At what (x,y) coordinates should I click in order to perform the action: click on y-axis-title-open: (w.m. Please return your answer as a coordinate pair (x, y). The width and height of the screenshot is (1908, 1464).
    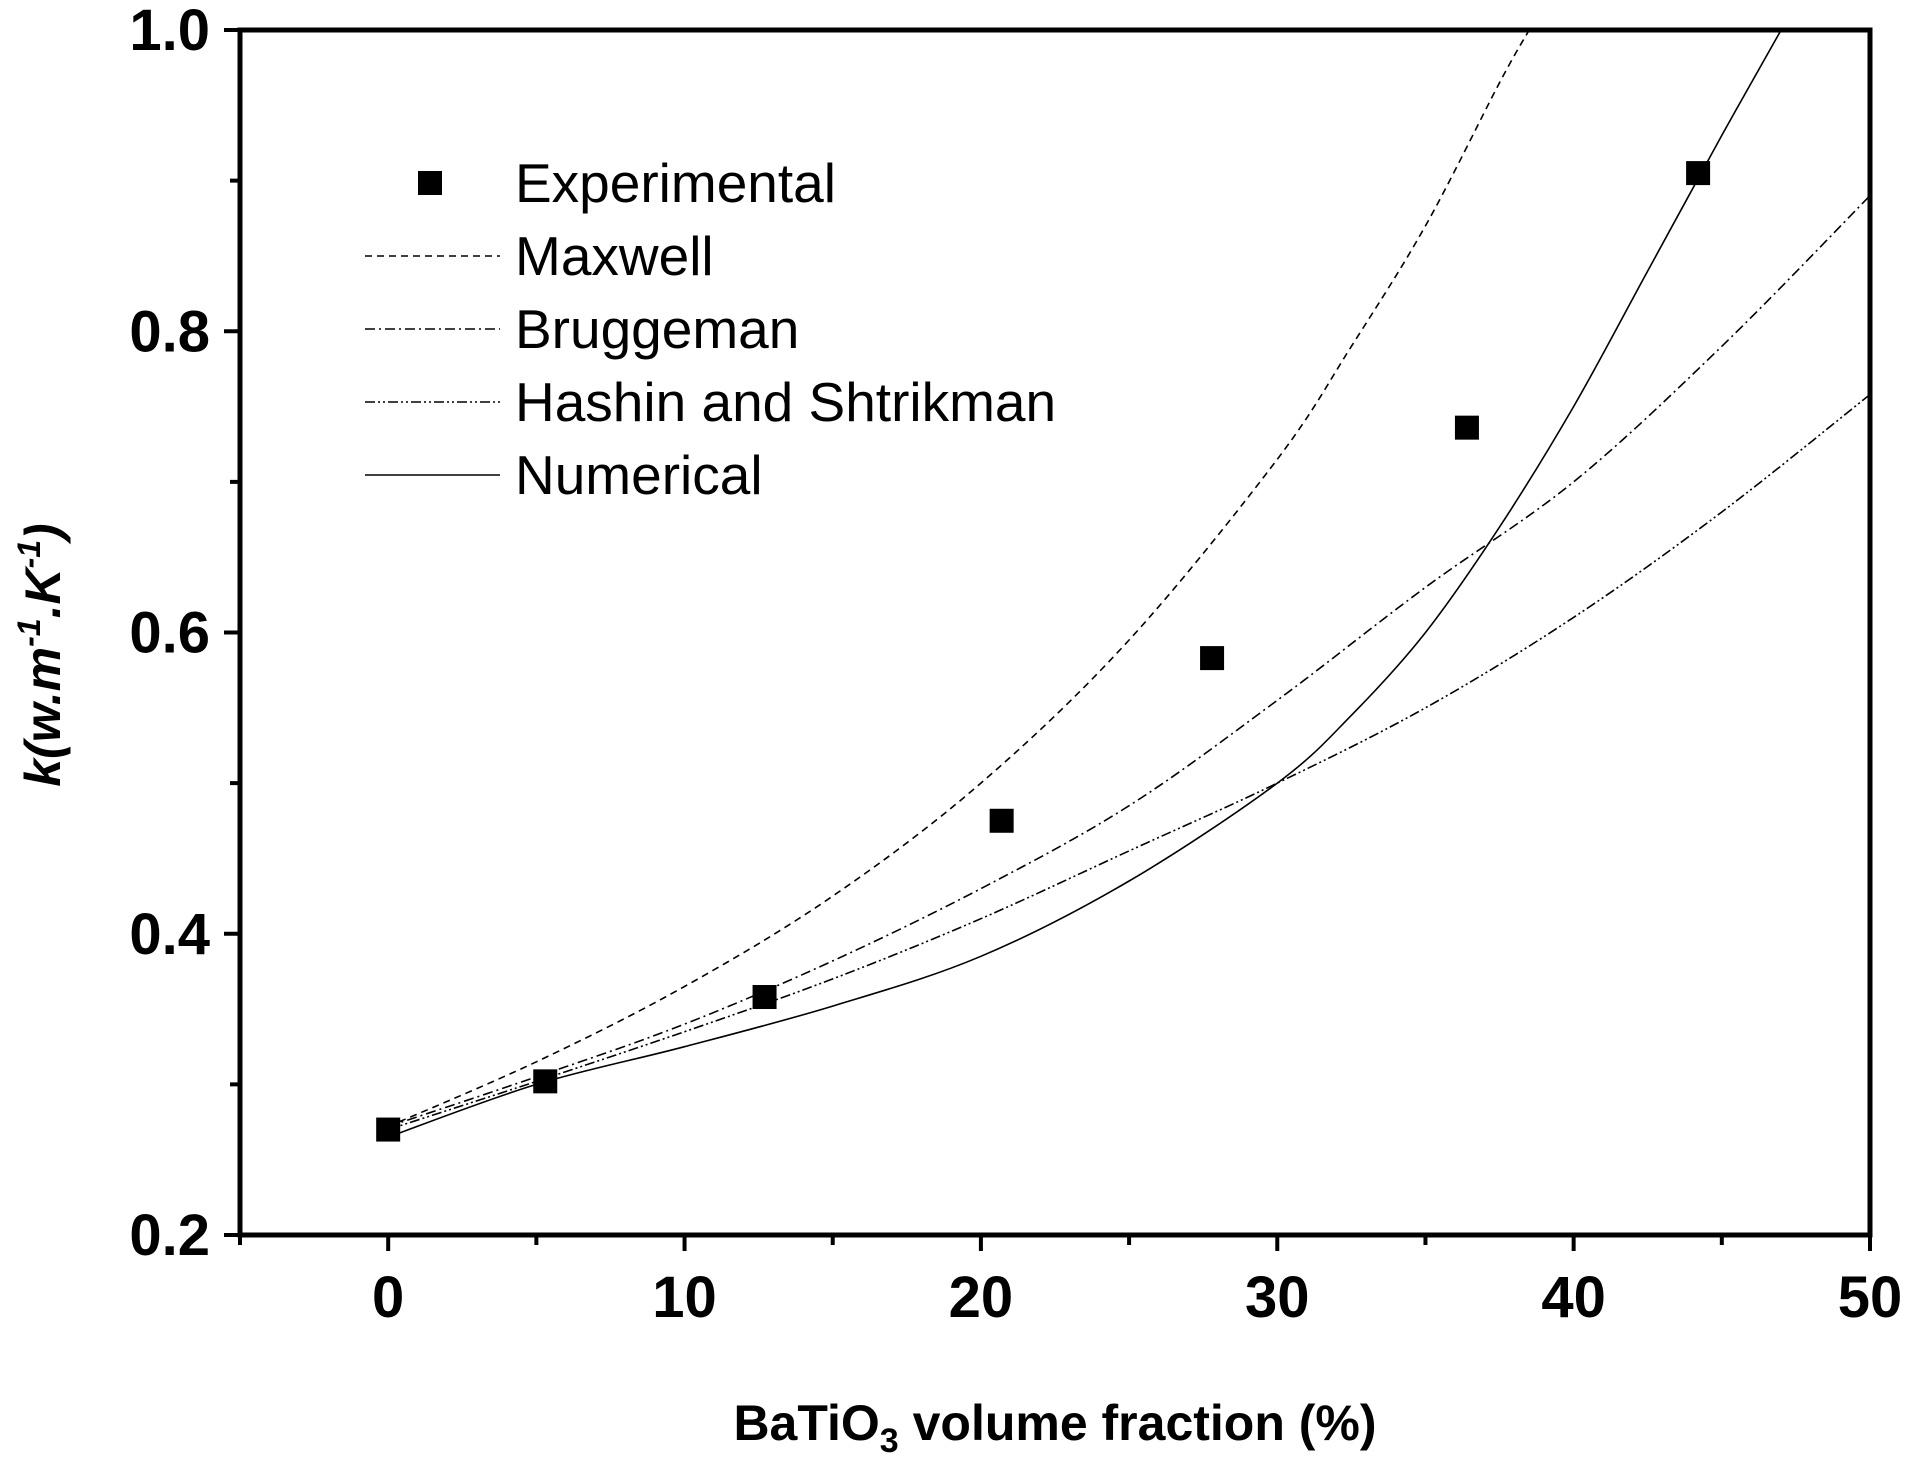
    Looking at the image, I should click on (43, 703).